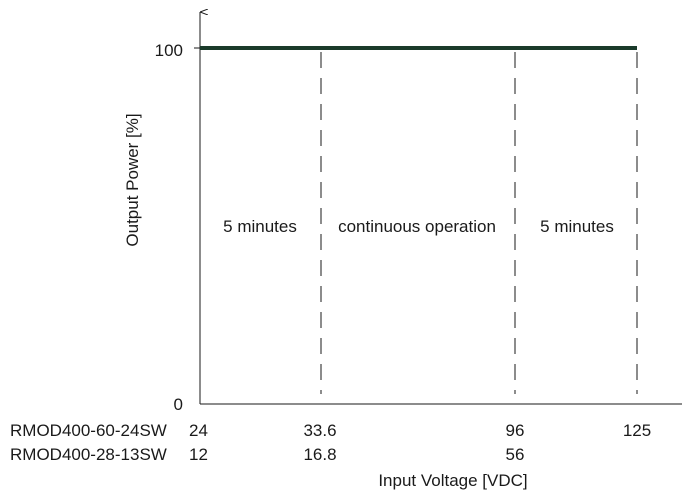 The image size is (697, 492). What do you see at coordinates (319, 430) in the screenshot?
I see `x-tick-1-1: 33.6` at bounding box center [319, 430].